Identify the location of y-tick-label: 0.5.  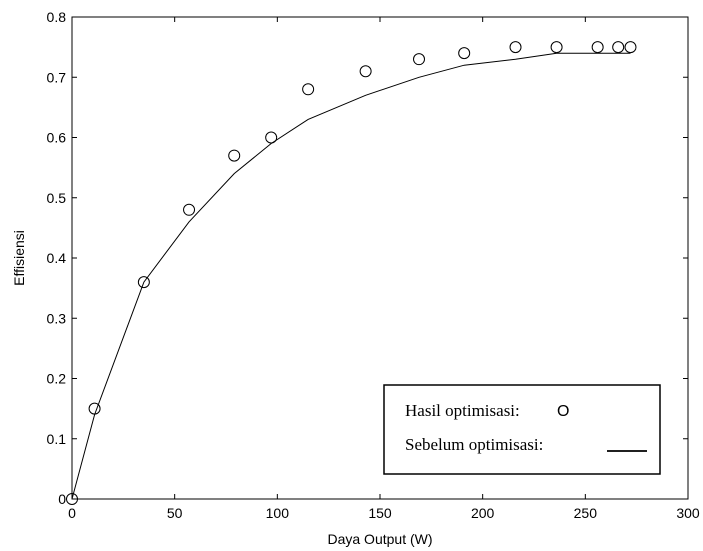
(57, 198).